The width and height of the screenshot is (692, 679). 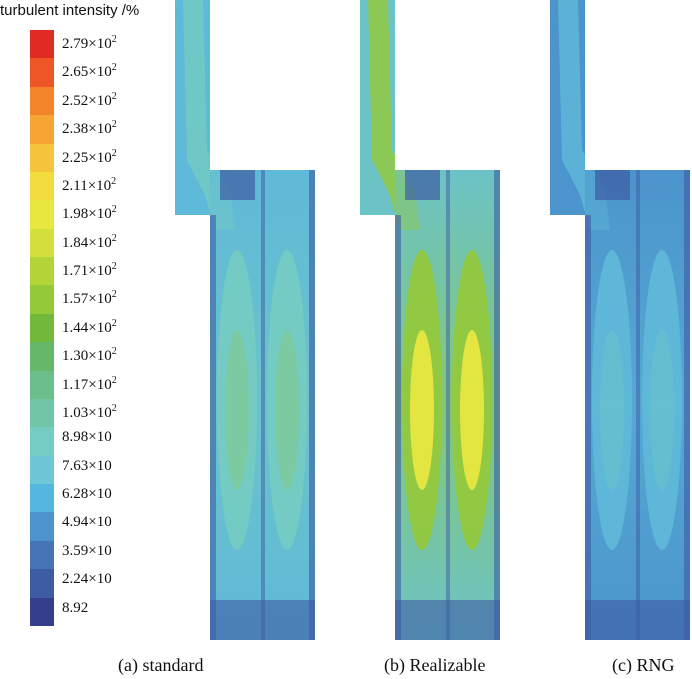 I want to click on scale-label: 2.65×10², so click(x=89, y=71).